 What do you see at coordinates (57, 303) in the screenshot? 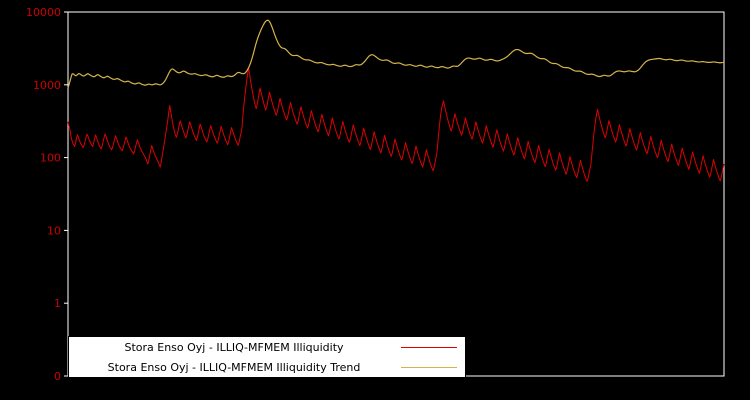
I see `svg-text: 1` at bounding box center [57, 303].